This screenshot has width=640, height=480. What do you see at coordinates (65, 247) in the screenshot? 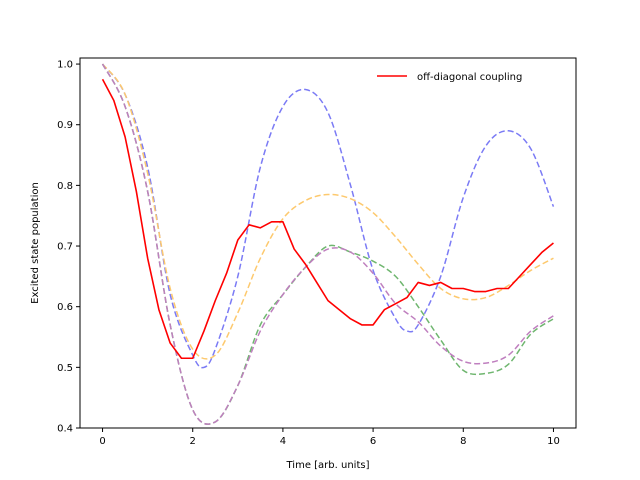
I see `y-tick-label: 0.7` at bounding box center [65, 247].